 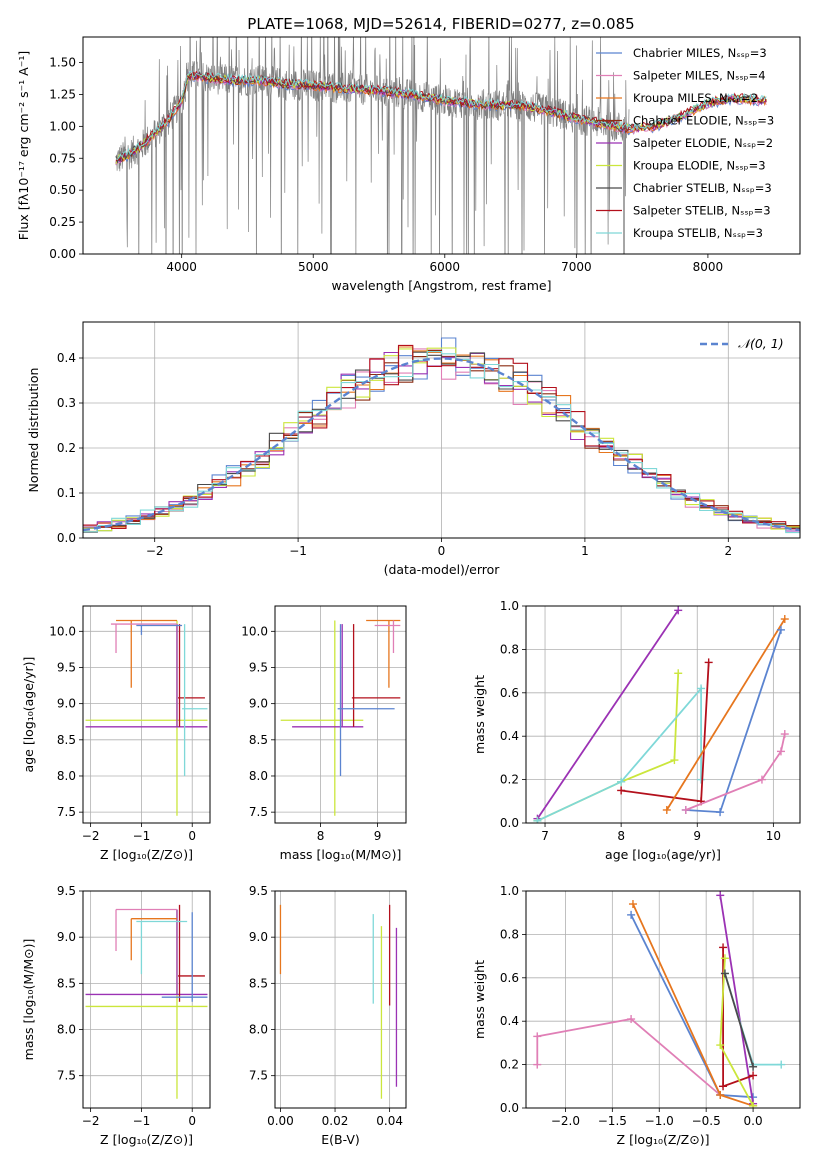 What do you see at coordinates (66, 937) in the screenshot?
I see `y-tick-label: 9.0` at bounding box center [66, 937].